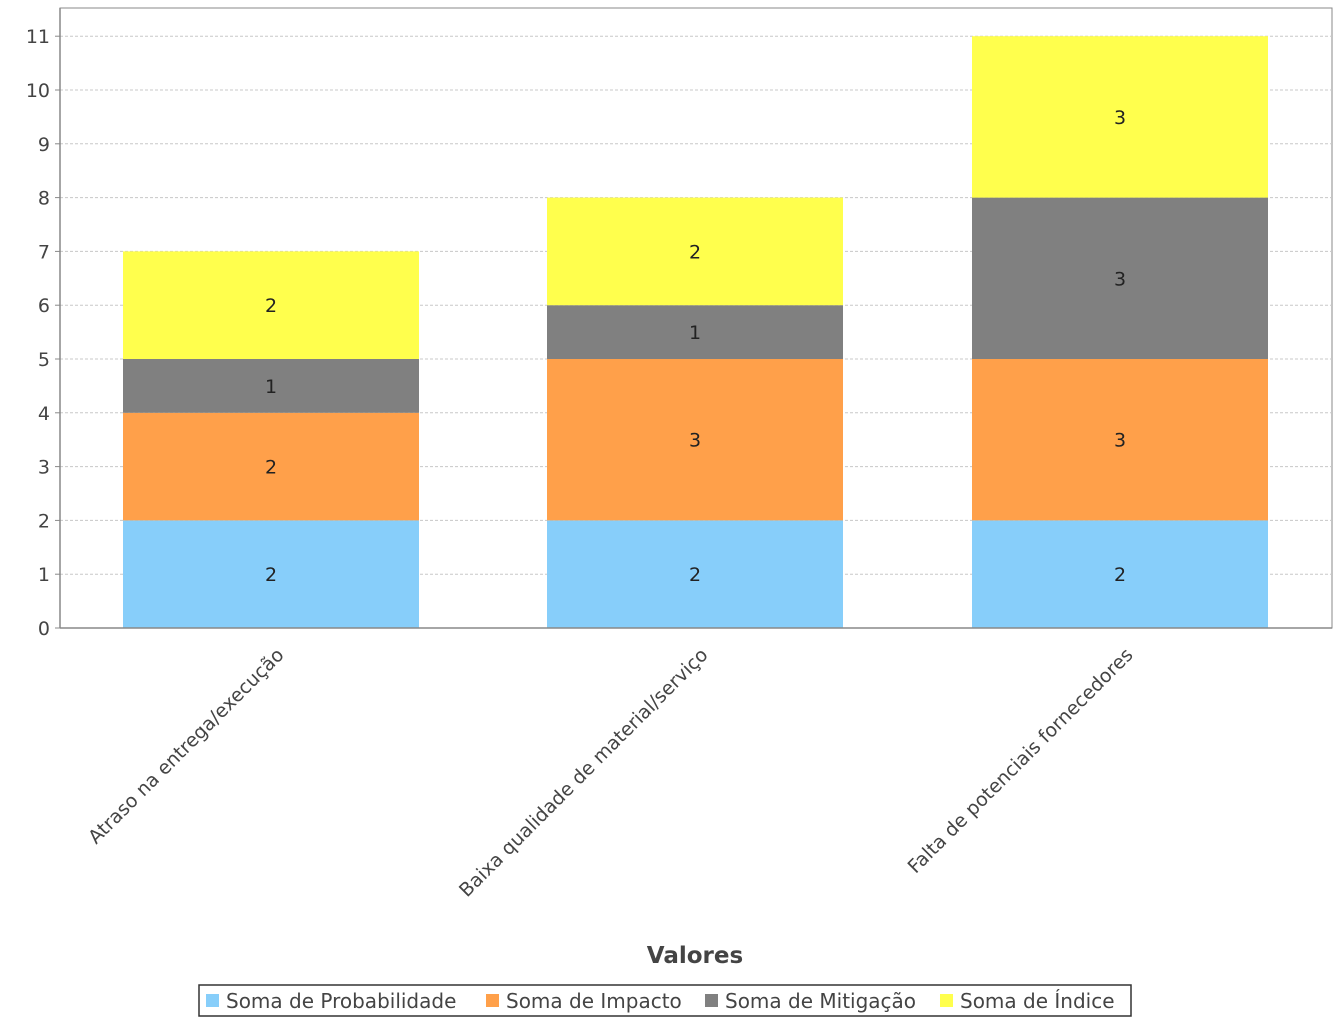 The width and height of the screenshot is (1338, 1017). Describe the element at coordinates (820, 1001) in the screenshot. I see `legend-label: Soma de Mitigação` at that location.